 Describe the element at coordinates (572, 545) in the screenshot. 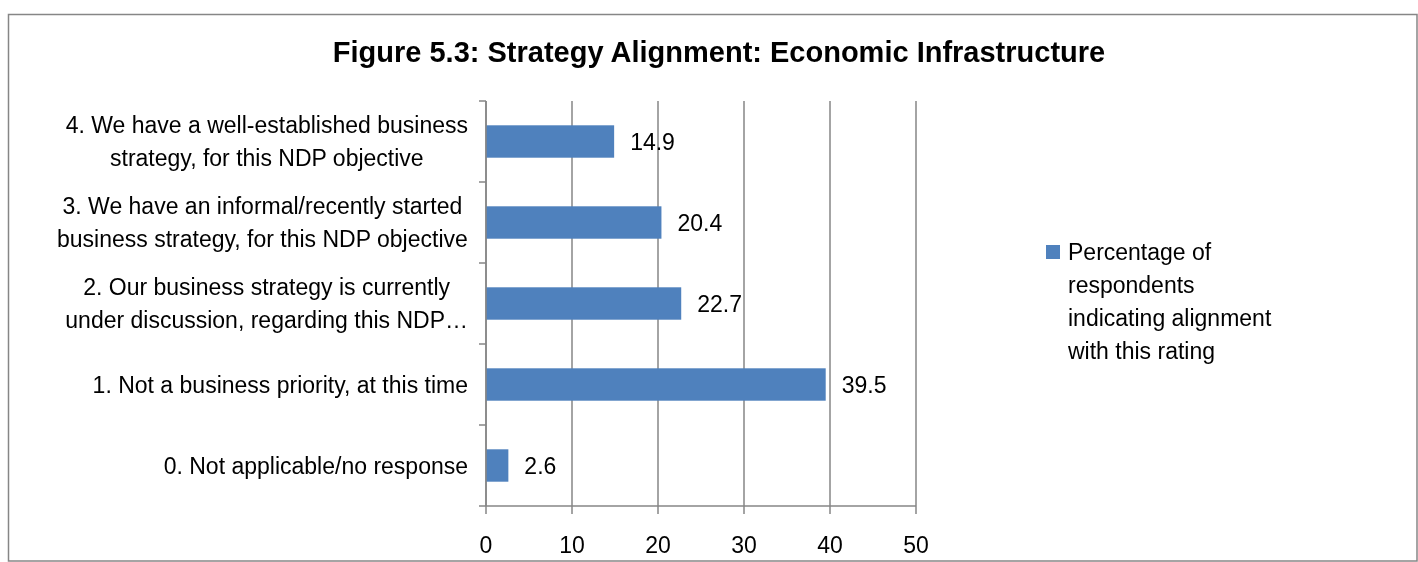

I see `x-tick-label: 10` at that location.